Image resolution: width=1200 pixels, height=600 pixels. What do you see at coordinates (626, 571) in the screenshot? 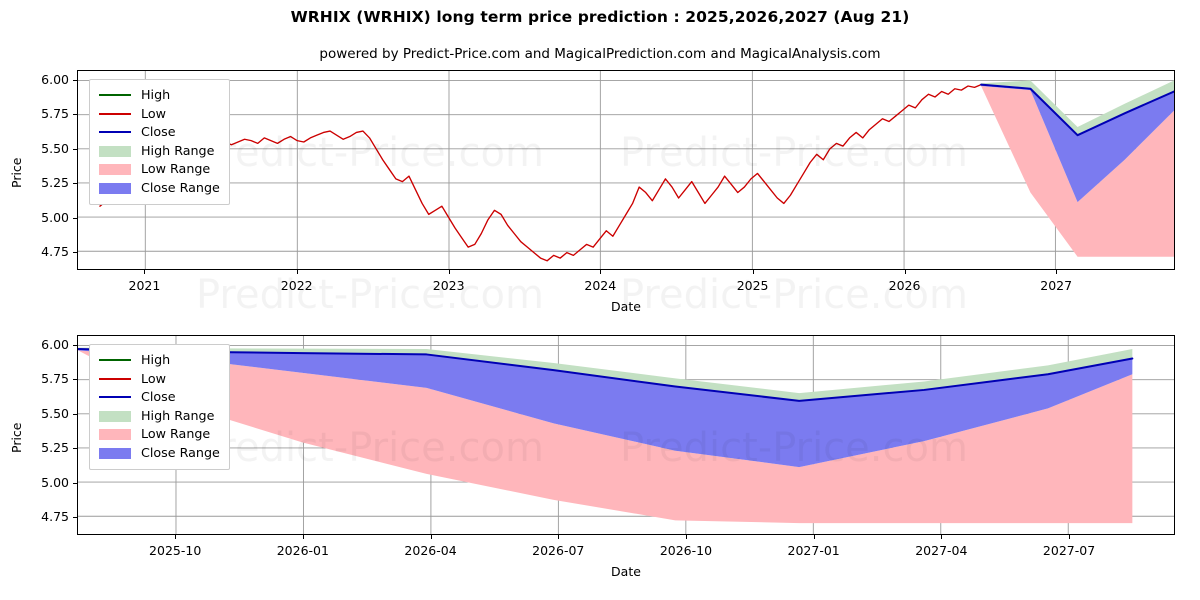
I see `x-axis-label-bottom: Date` at bounding box center [626, 571].